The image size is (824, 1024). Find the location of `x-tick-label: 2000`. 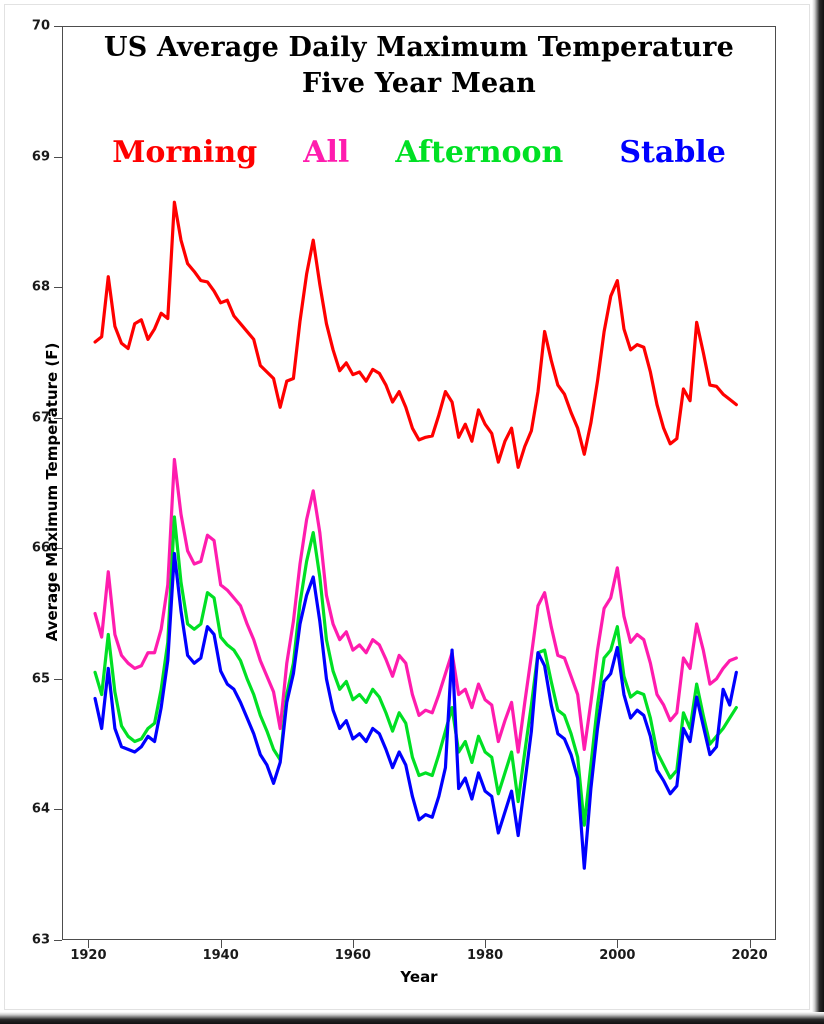

x-tick-label: 2000 is located at coordinates (617, 955).